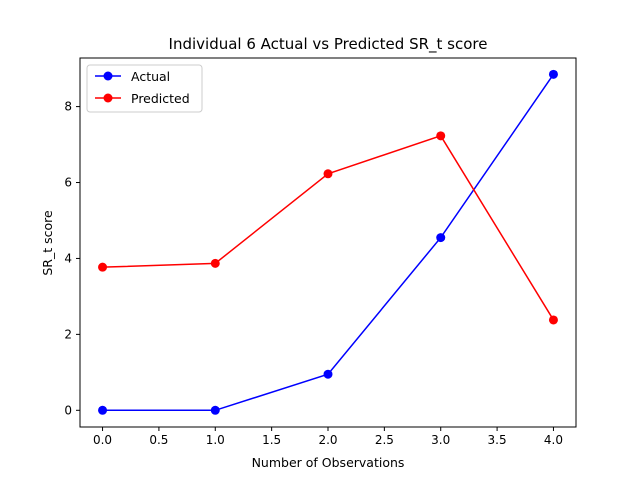  I want to click on x-tick-label: 3.0, so click(440, 440).